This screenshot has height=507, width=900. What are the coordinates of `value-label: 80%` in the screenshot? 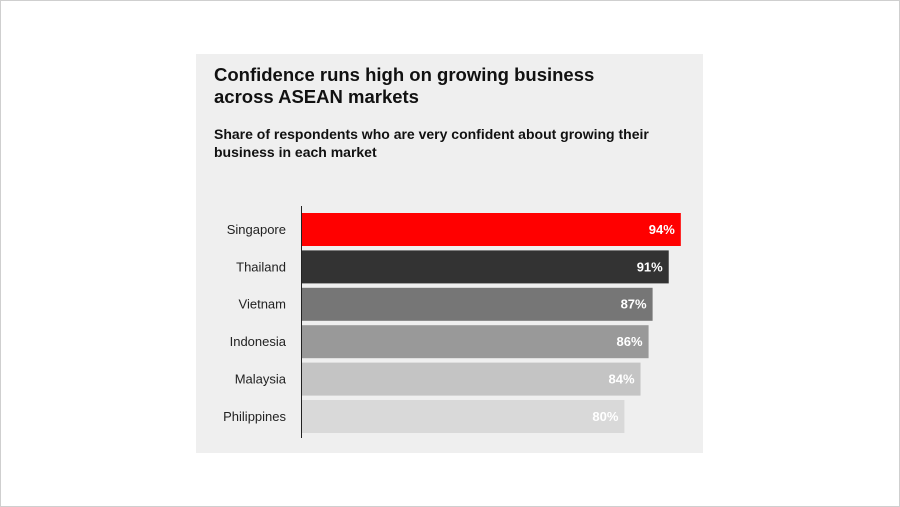 It's located at (605, 416).